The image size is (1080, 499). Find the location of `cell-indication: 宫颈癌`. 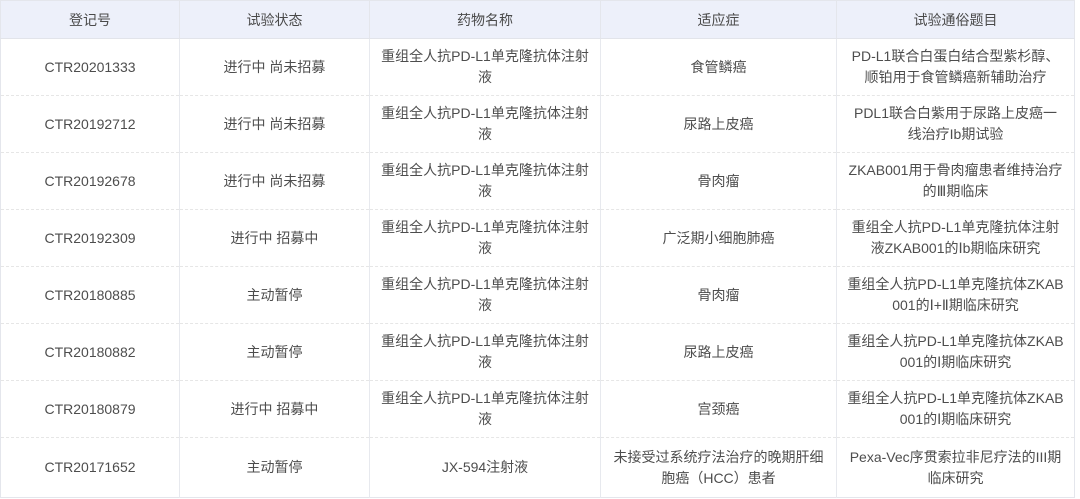

cell-indication: 宫颈癌 is located at coordinates (718, 409).